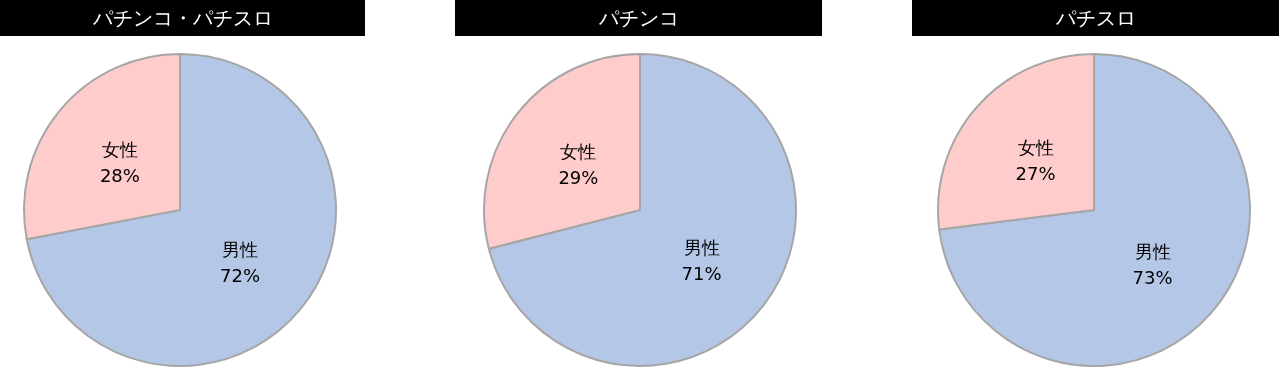 The height and width of the screenshot is (378, 1280). Describe the element at coordinates (1152, 277) in the screenshot. I see `data-label: 73%` at that location.